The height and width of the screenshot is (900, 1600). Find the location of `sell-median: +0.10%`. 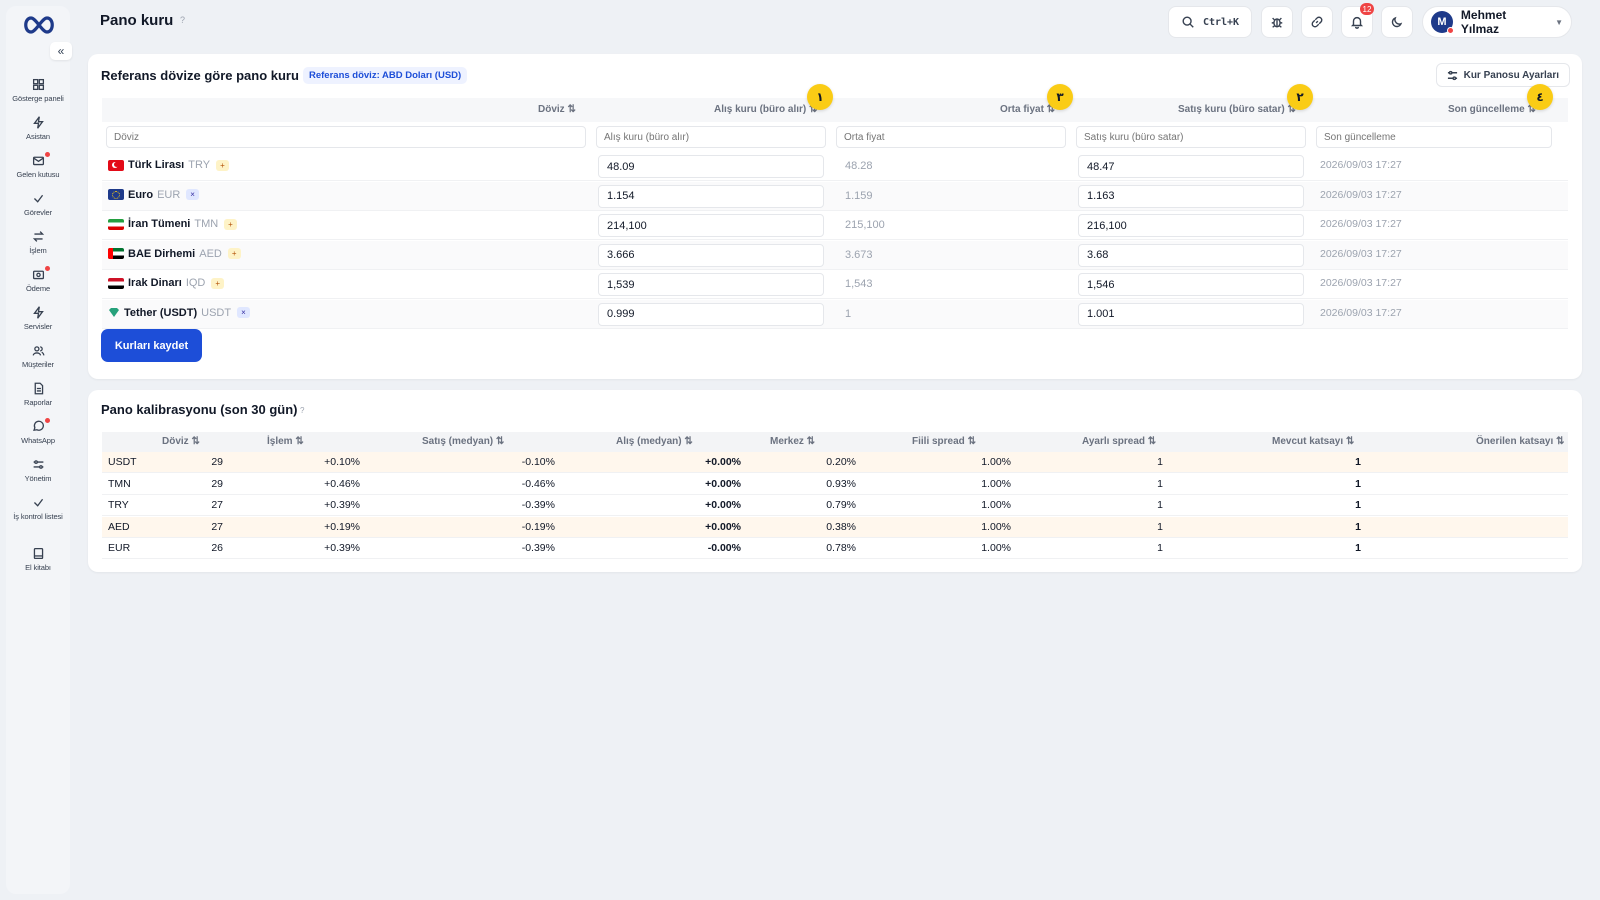

sell-median: +0.10% is located at coordinates (342, 462).